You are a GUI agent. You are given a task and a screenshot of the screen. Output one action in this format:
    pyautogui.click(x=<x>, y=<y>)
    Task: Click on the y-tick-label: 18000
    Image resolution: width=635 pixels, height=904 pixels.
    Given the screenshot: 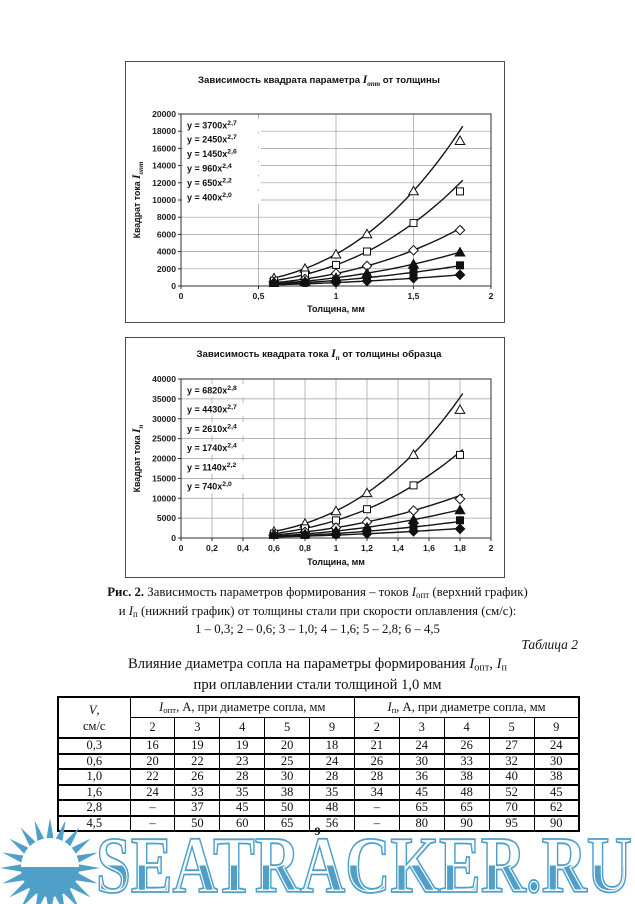 What is the action you would take?
    pyautogui.click(x=164, y=131)
    